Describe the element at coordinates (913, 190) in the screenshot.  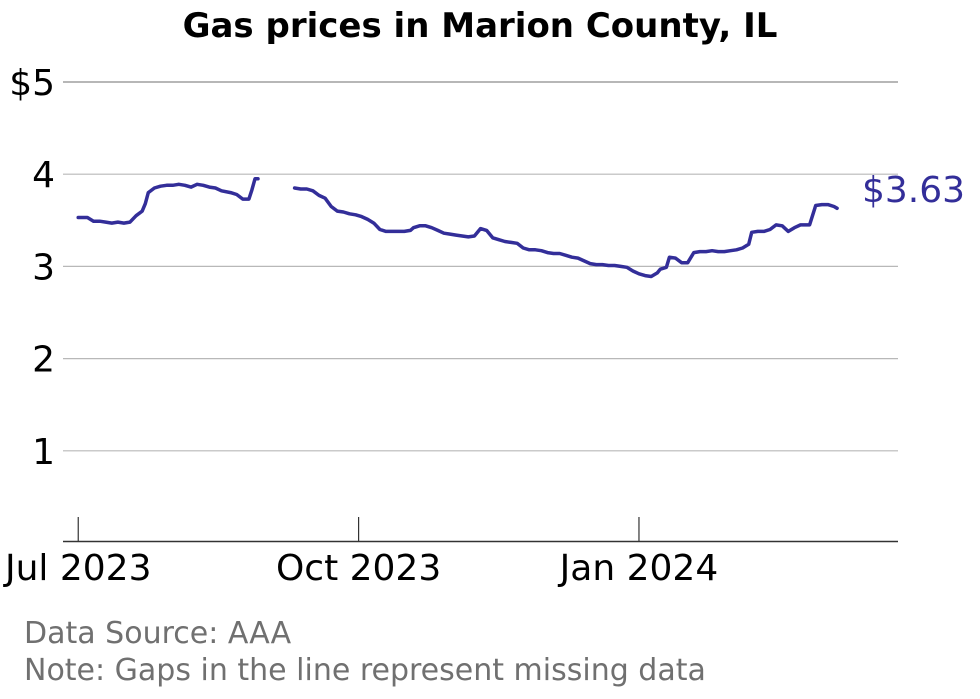
I see `latest-price-label: $3.63` at that location.